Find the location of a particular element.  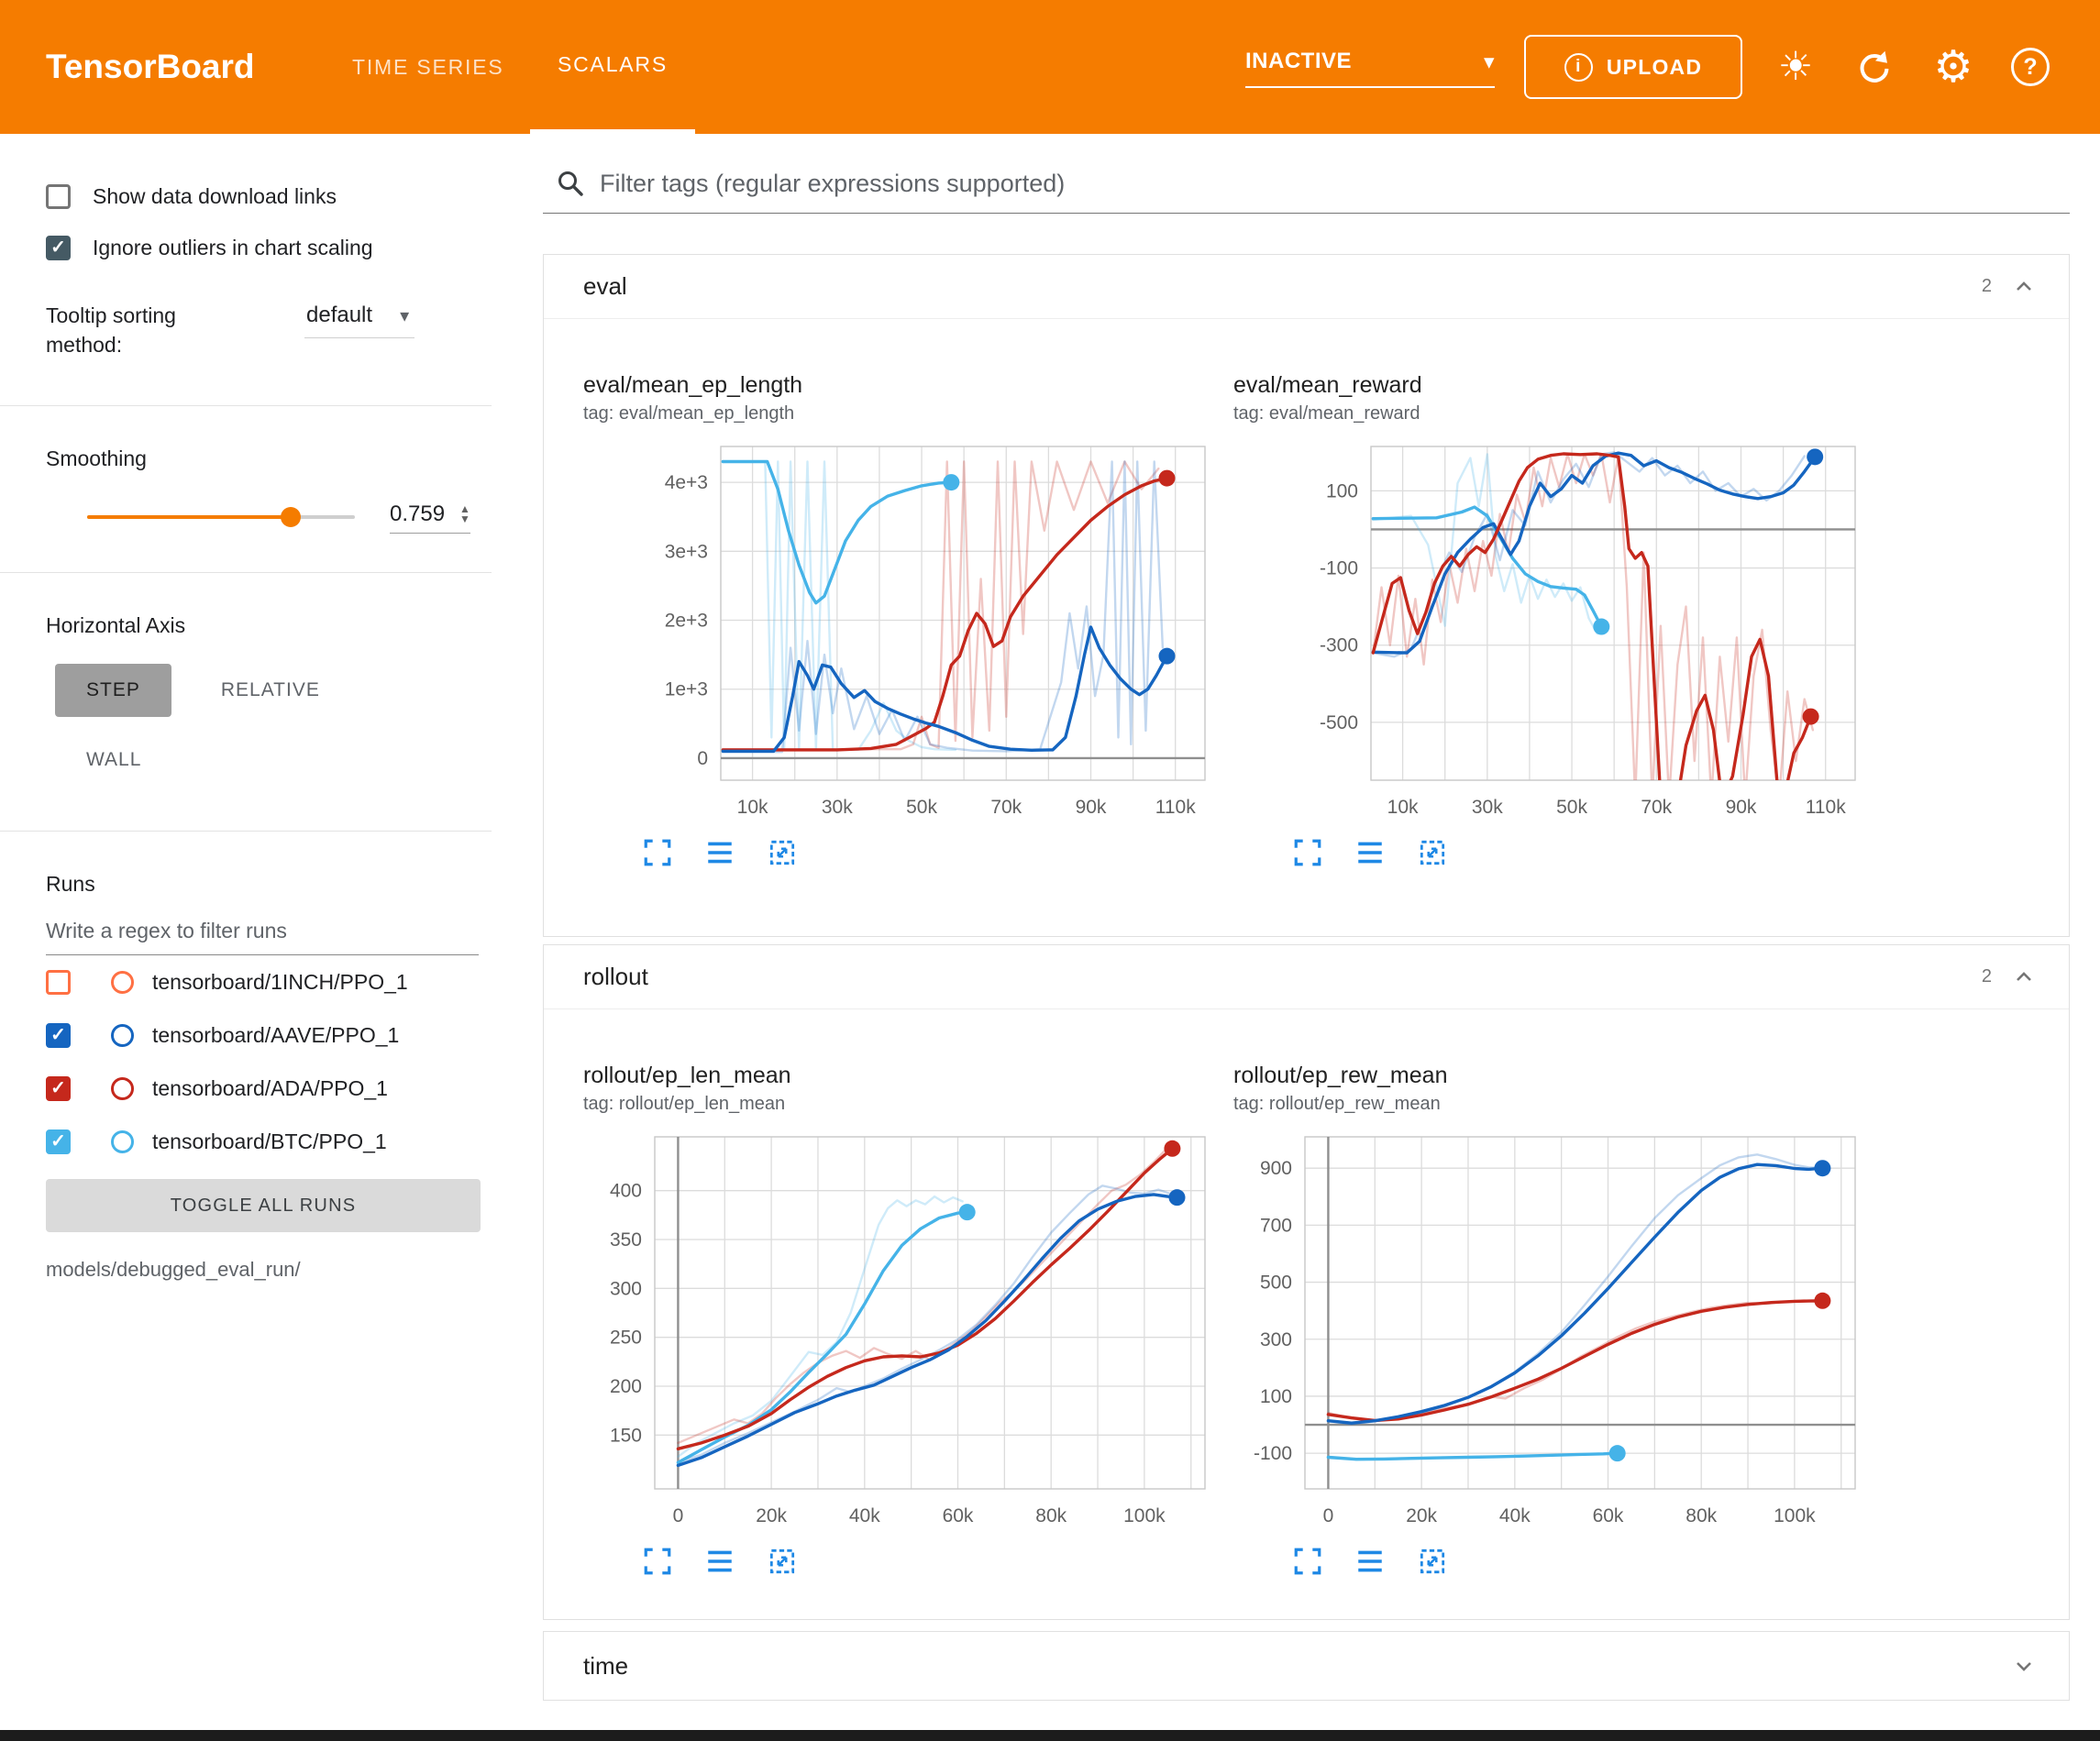

show-download-links-row: ✓ Show data download links is located at coordinates (271, 196).